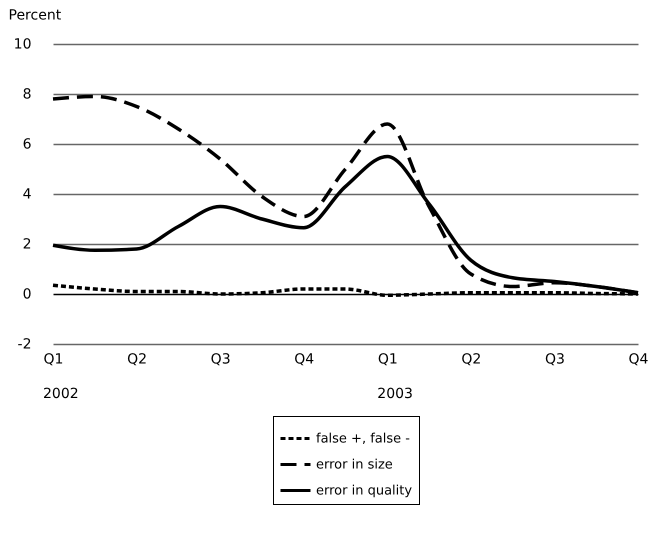  What do you see at coordinates (35, 16) in the screenshot?
I see `y-axis-title: Percent` at bounding box center [35, 16].